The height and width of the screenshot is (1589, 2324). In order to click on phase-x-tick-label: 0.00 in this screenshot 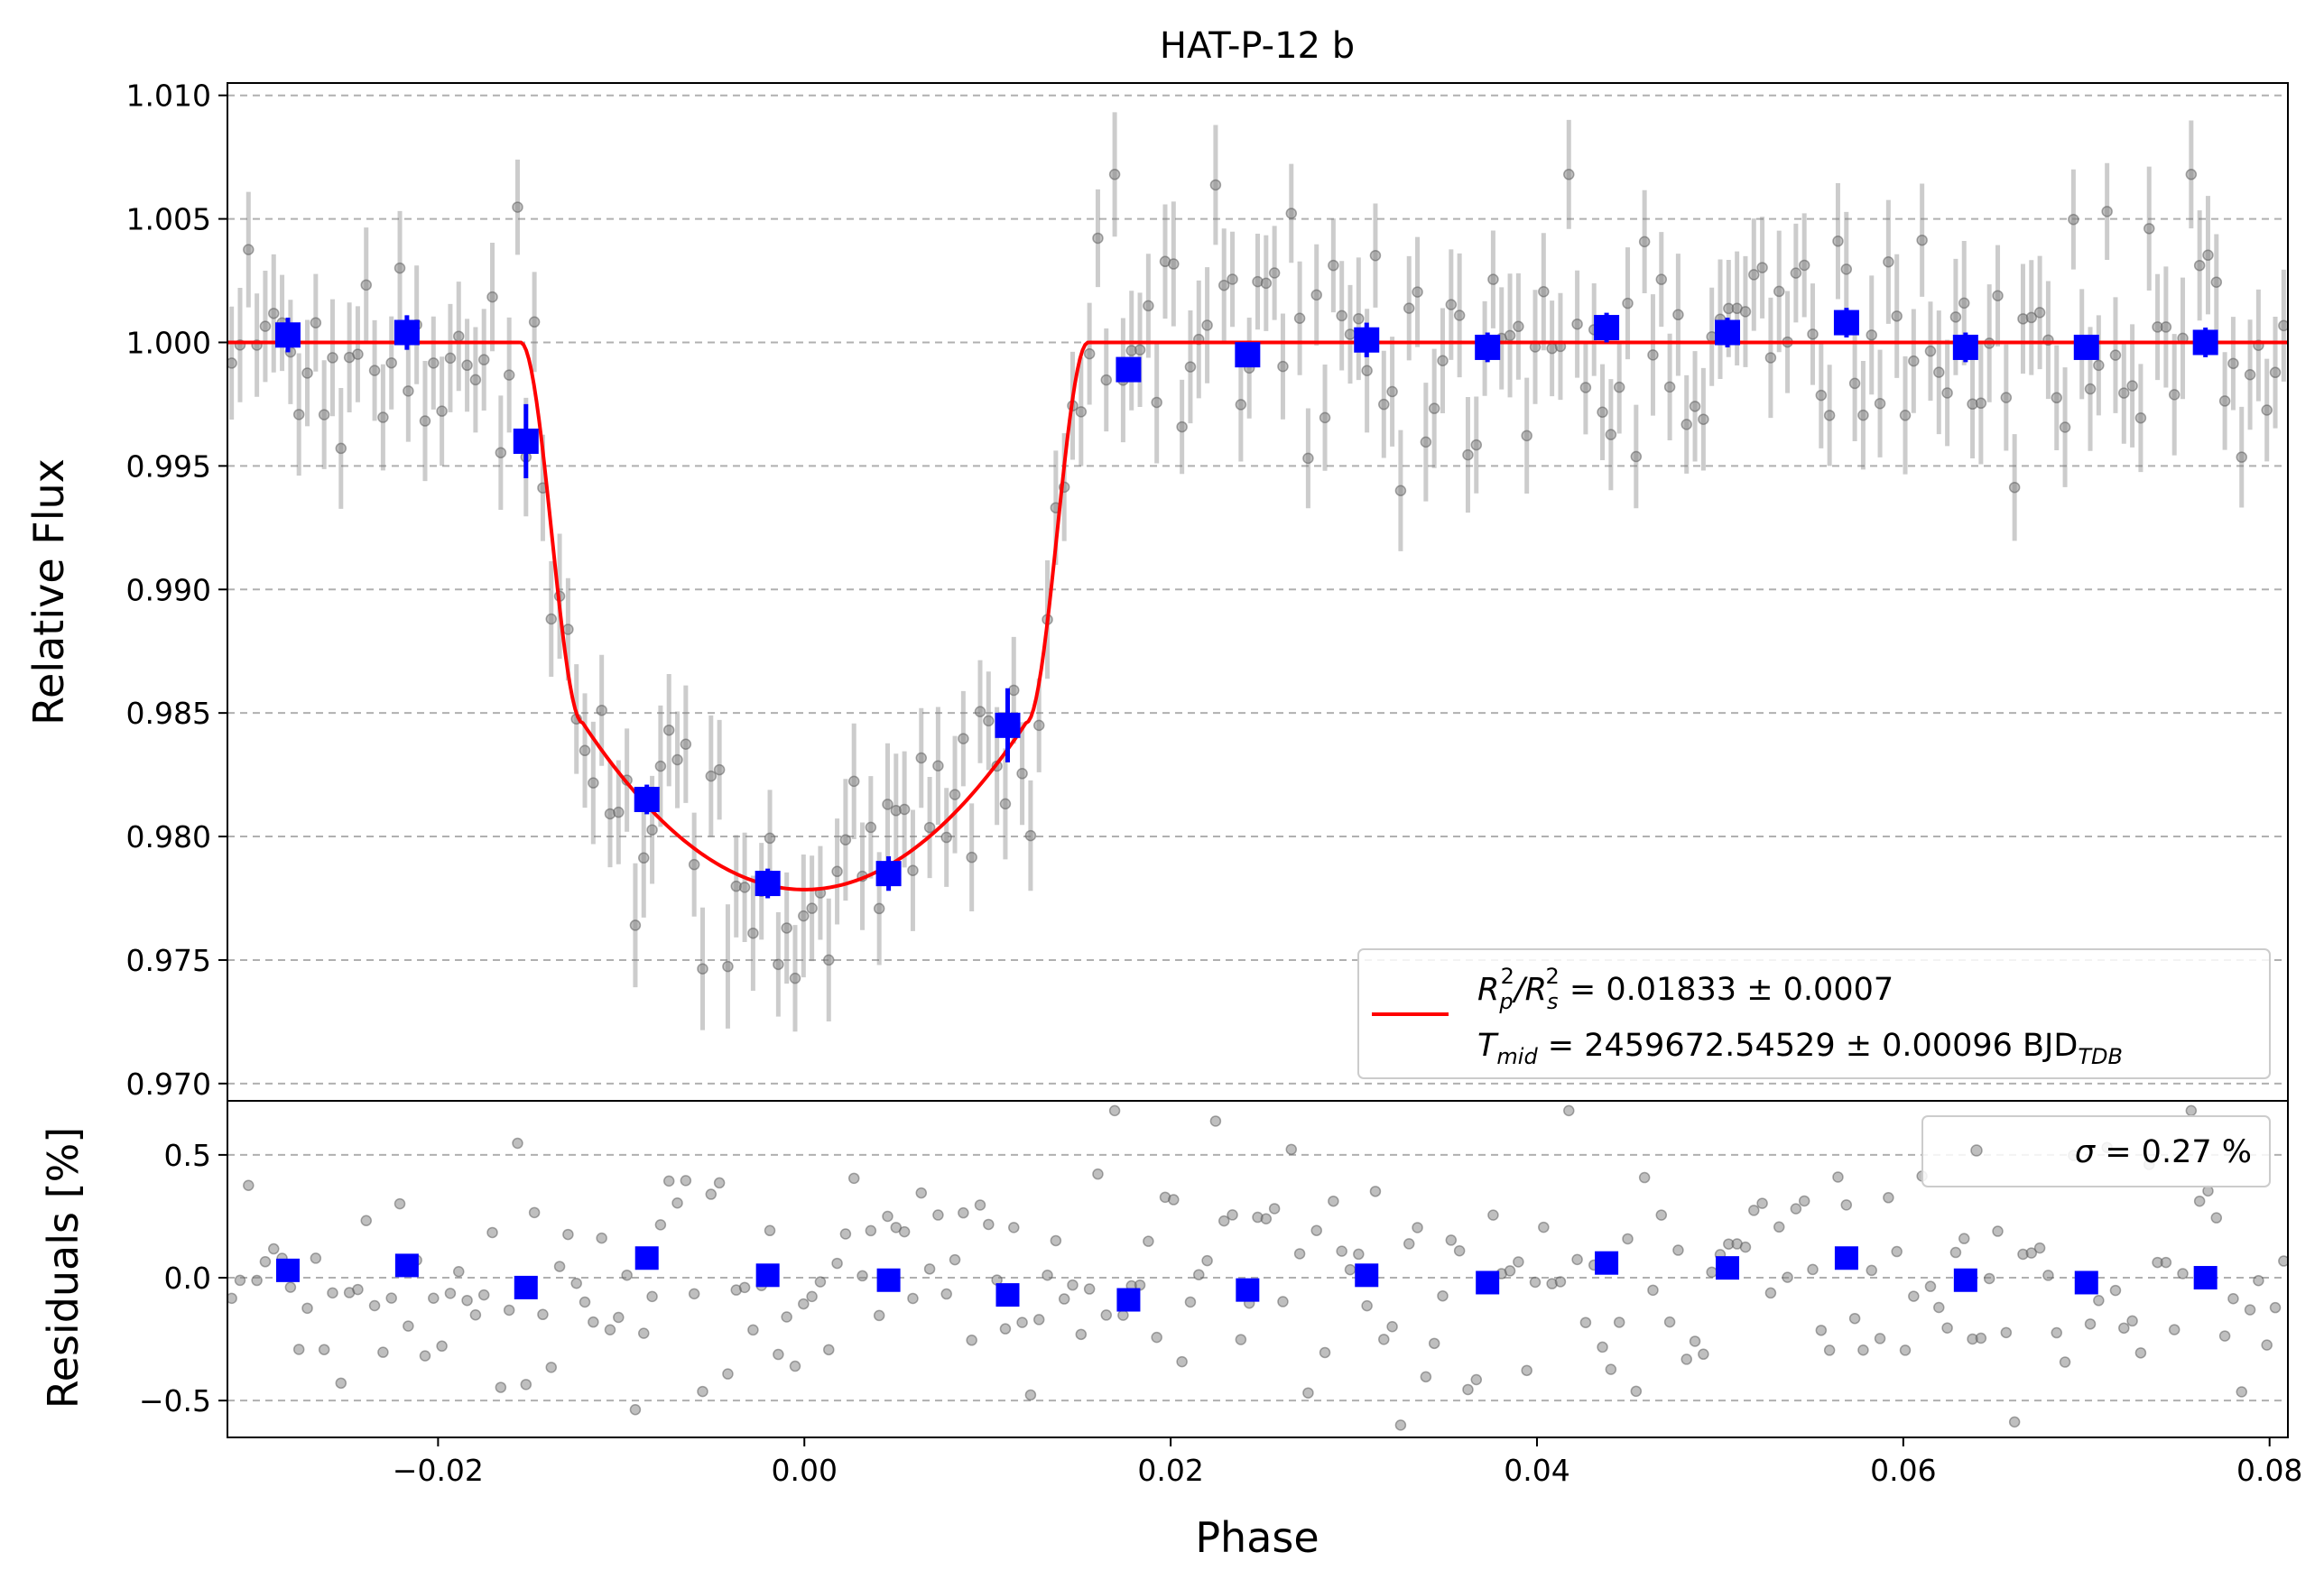, I will do `click(804, 1470)`.